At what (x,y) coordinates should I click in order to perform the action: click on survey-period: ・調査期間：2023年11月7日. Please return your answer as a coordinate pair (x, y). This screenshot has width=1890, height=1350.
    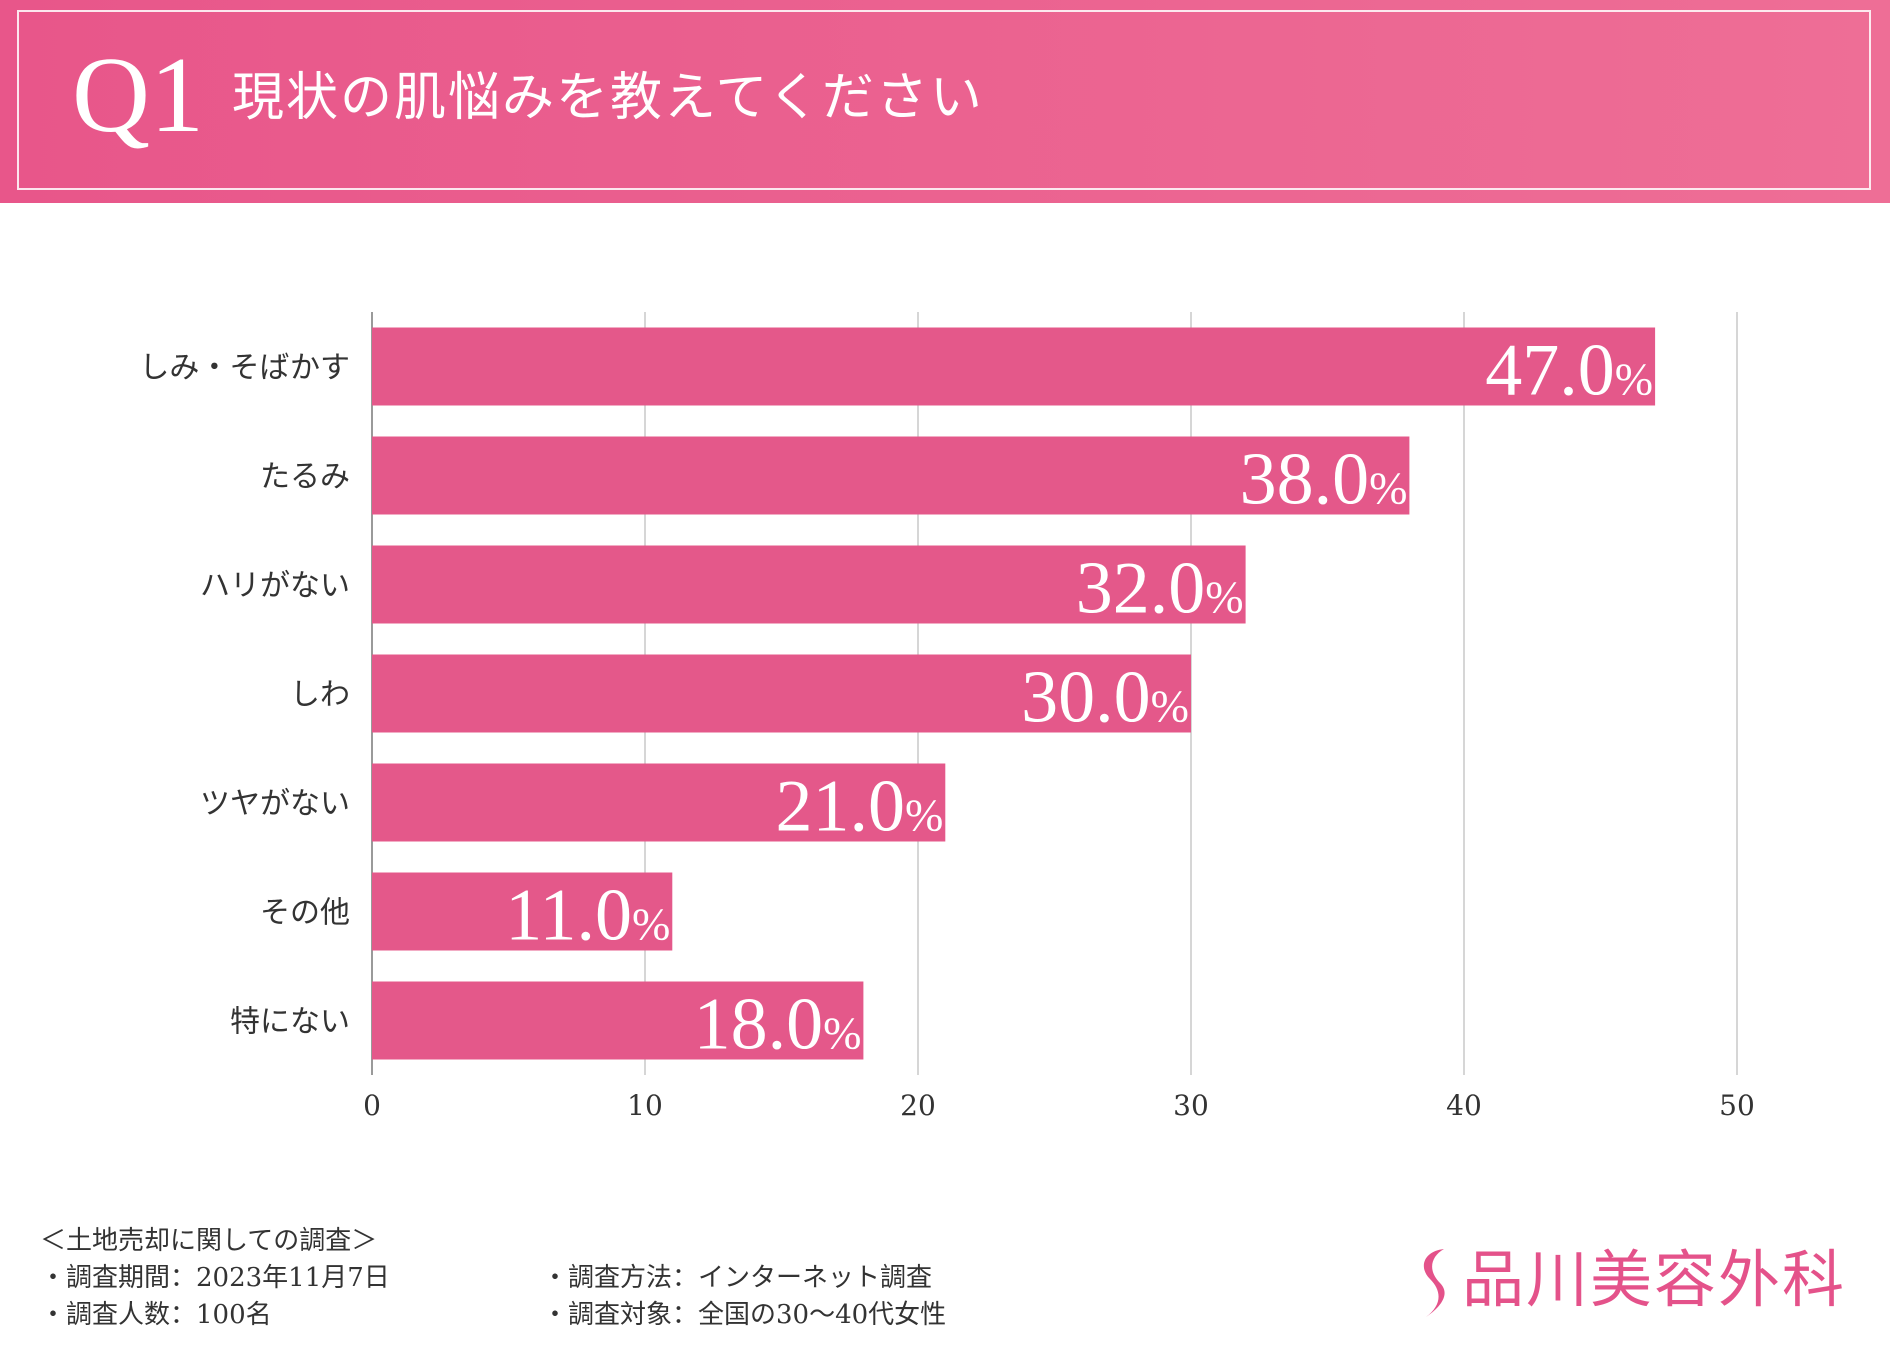
    Looking at the image, I should click on (215, 1278).